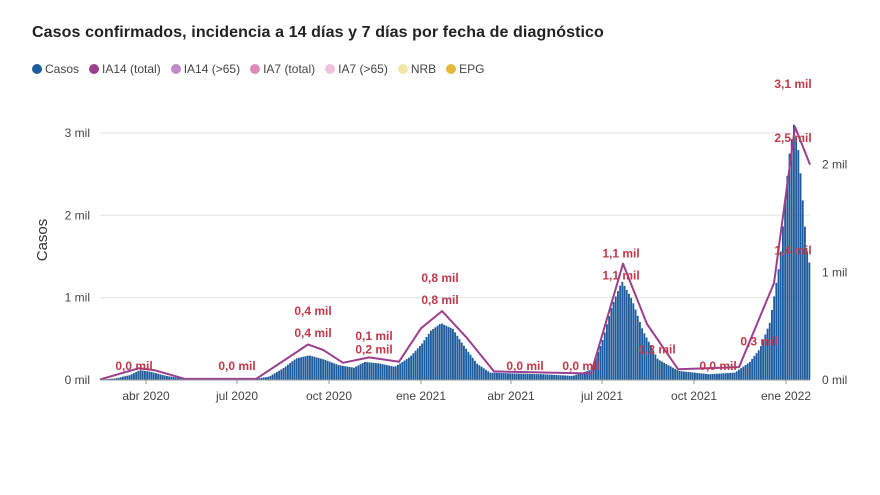  What do you see at coordinates (465, 69) in the screenshot?
I see `legend-item: EPG` at bounding box center [465, 69].